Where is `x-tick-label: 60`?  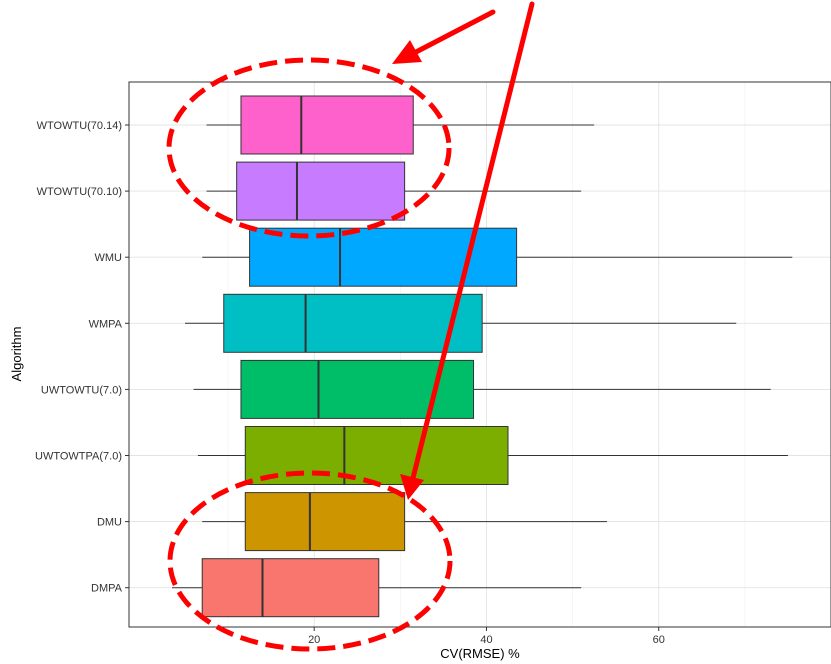 x-tick-label: 60 is located at coordinates (659, 640).